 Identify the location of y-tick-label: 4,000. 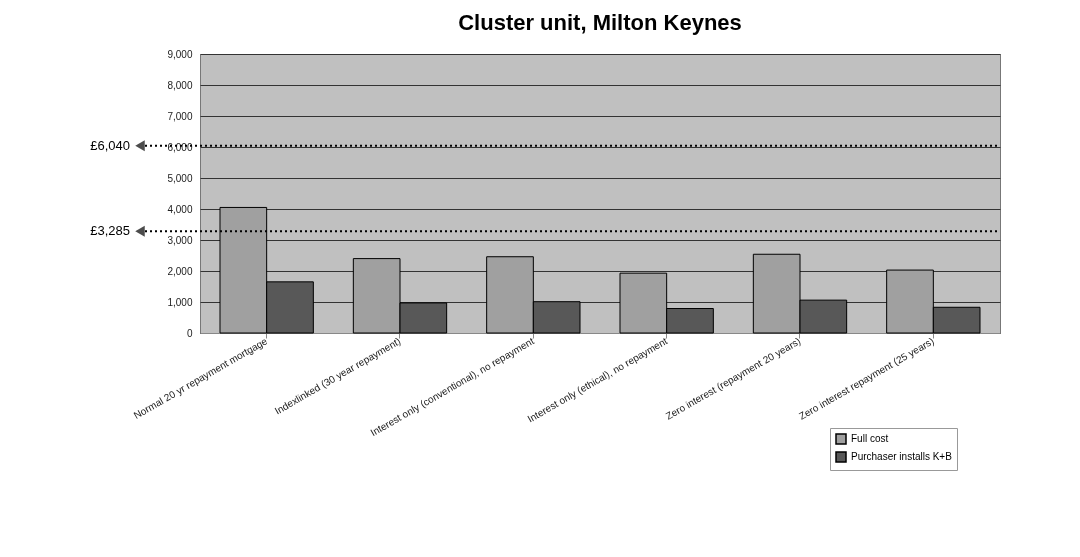
(180, 209).